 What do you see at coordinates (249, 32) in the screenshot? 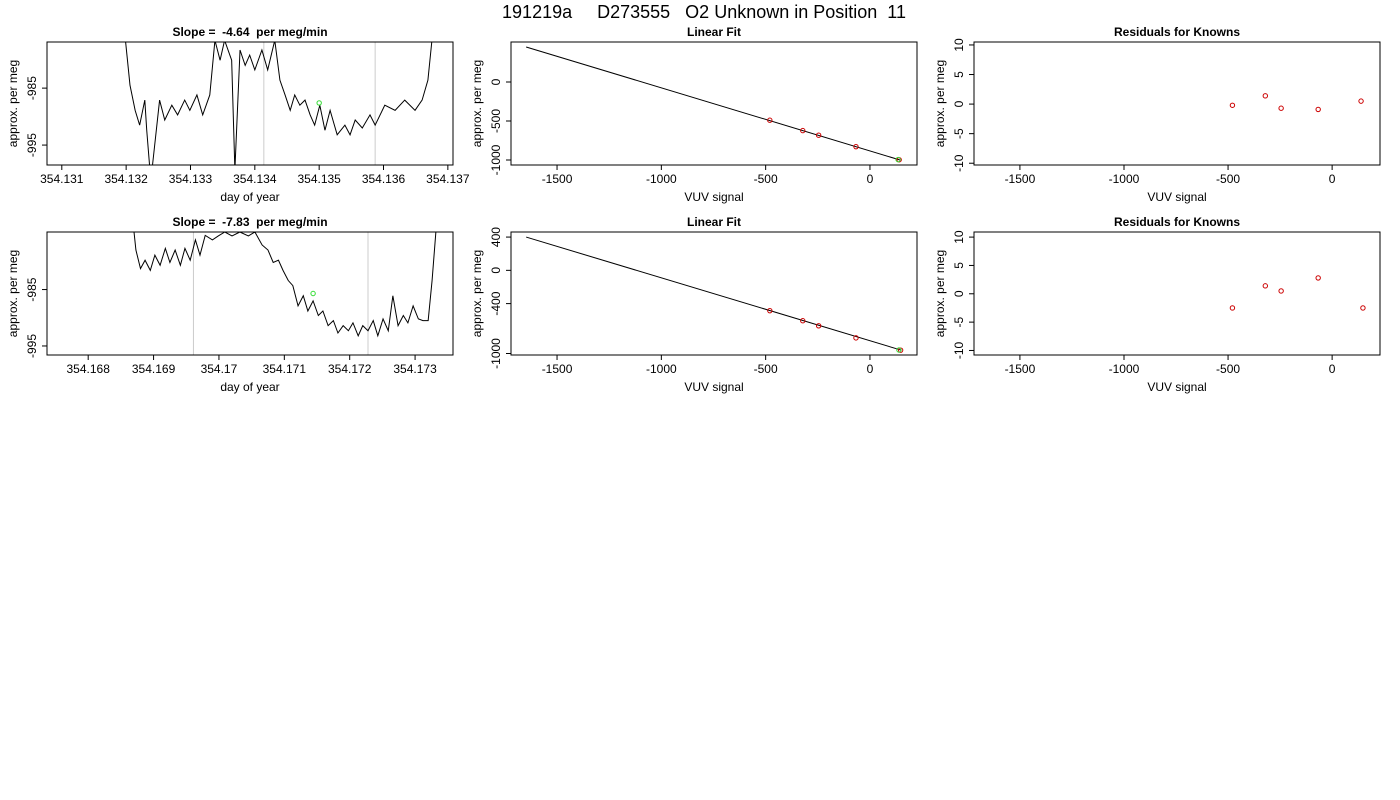
I see `panel-title: Slope = -4.64 per meg/min` at bounding box center [249, 32].